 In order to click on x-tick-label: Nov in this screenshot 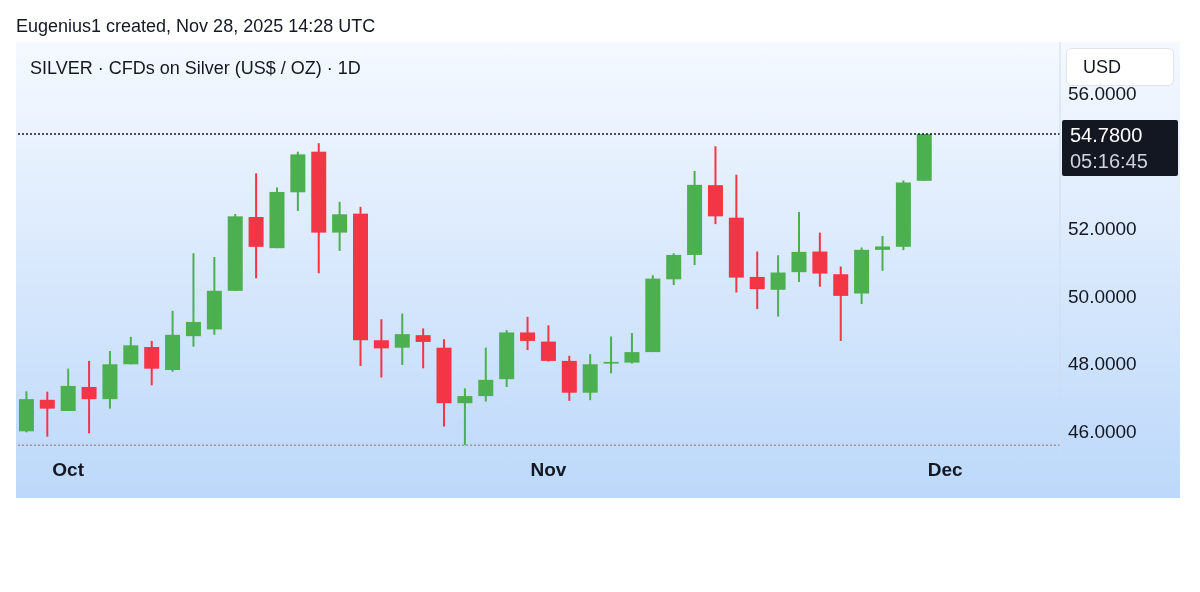, I will do `click(548, 470)`.